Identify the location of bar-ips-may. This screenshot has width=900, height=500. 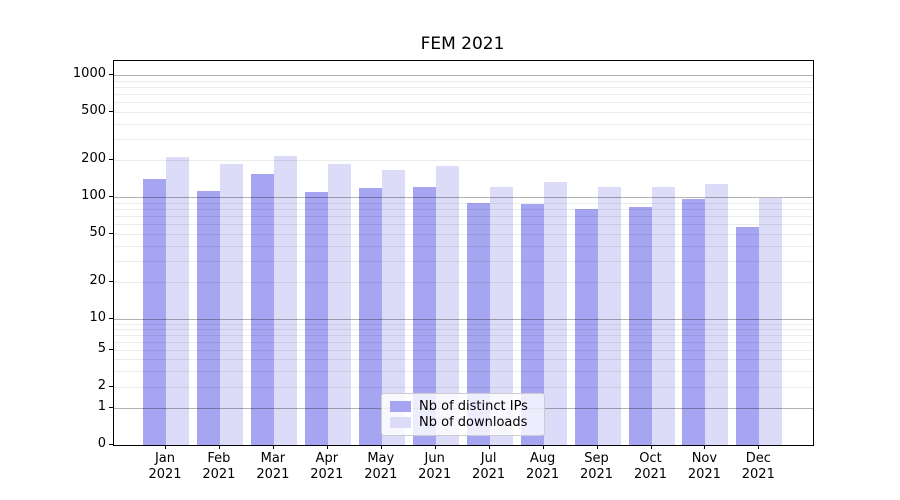
(370, 316).